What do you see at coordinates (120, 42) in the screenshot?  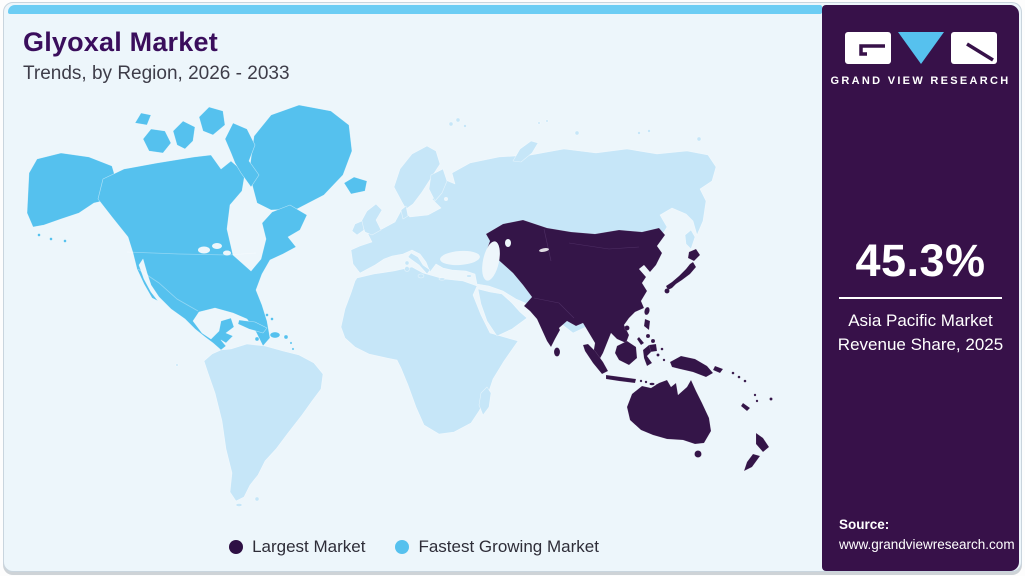 I see `page-title: Glyoxal Market` at bounding box center [120, 42].